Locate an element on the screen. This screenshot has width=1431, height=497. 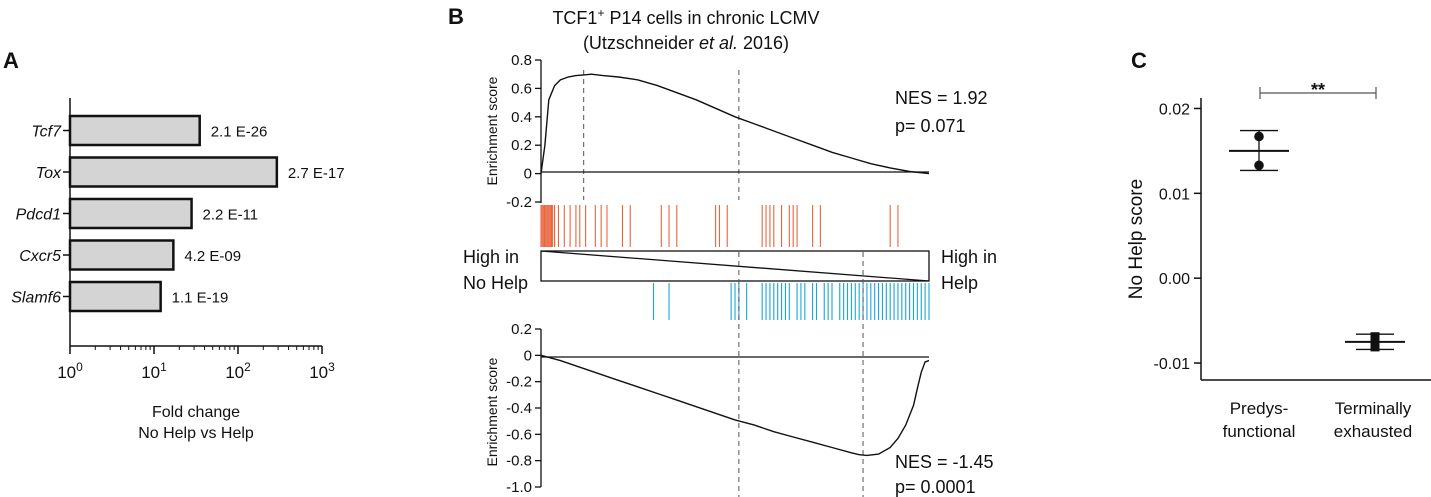
c-category-label-1b: functional is located at coordinates (1259, 431).